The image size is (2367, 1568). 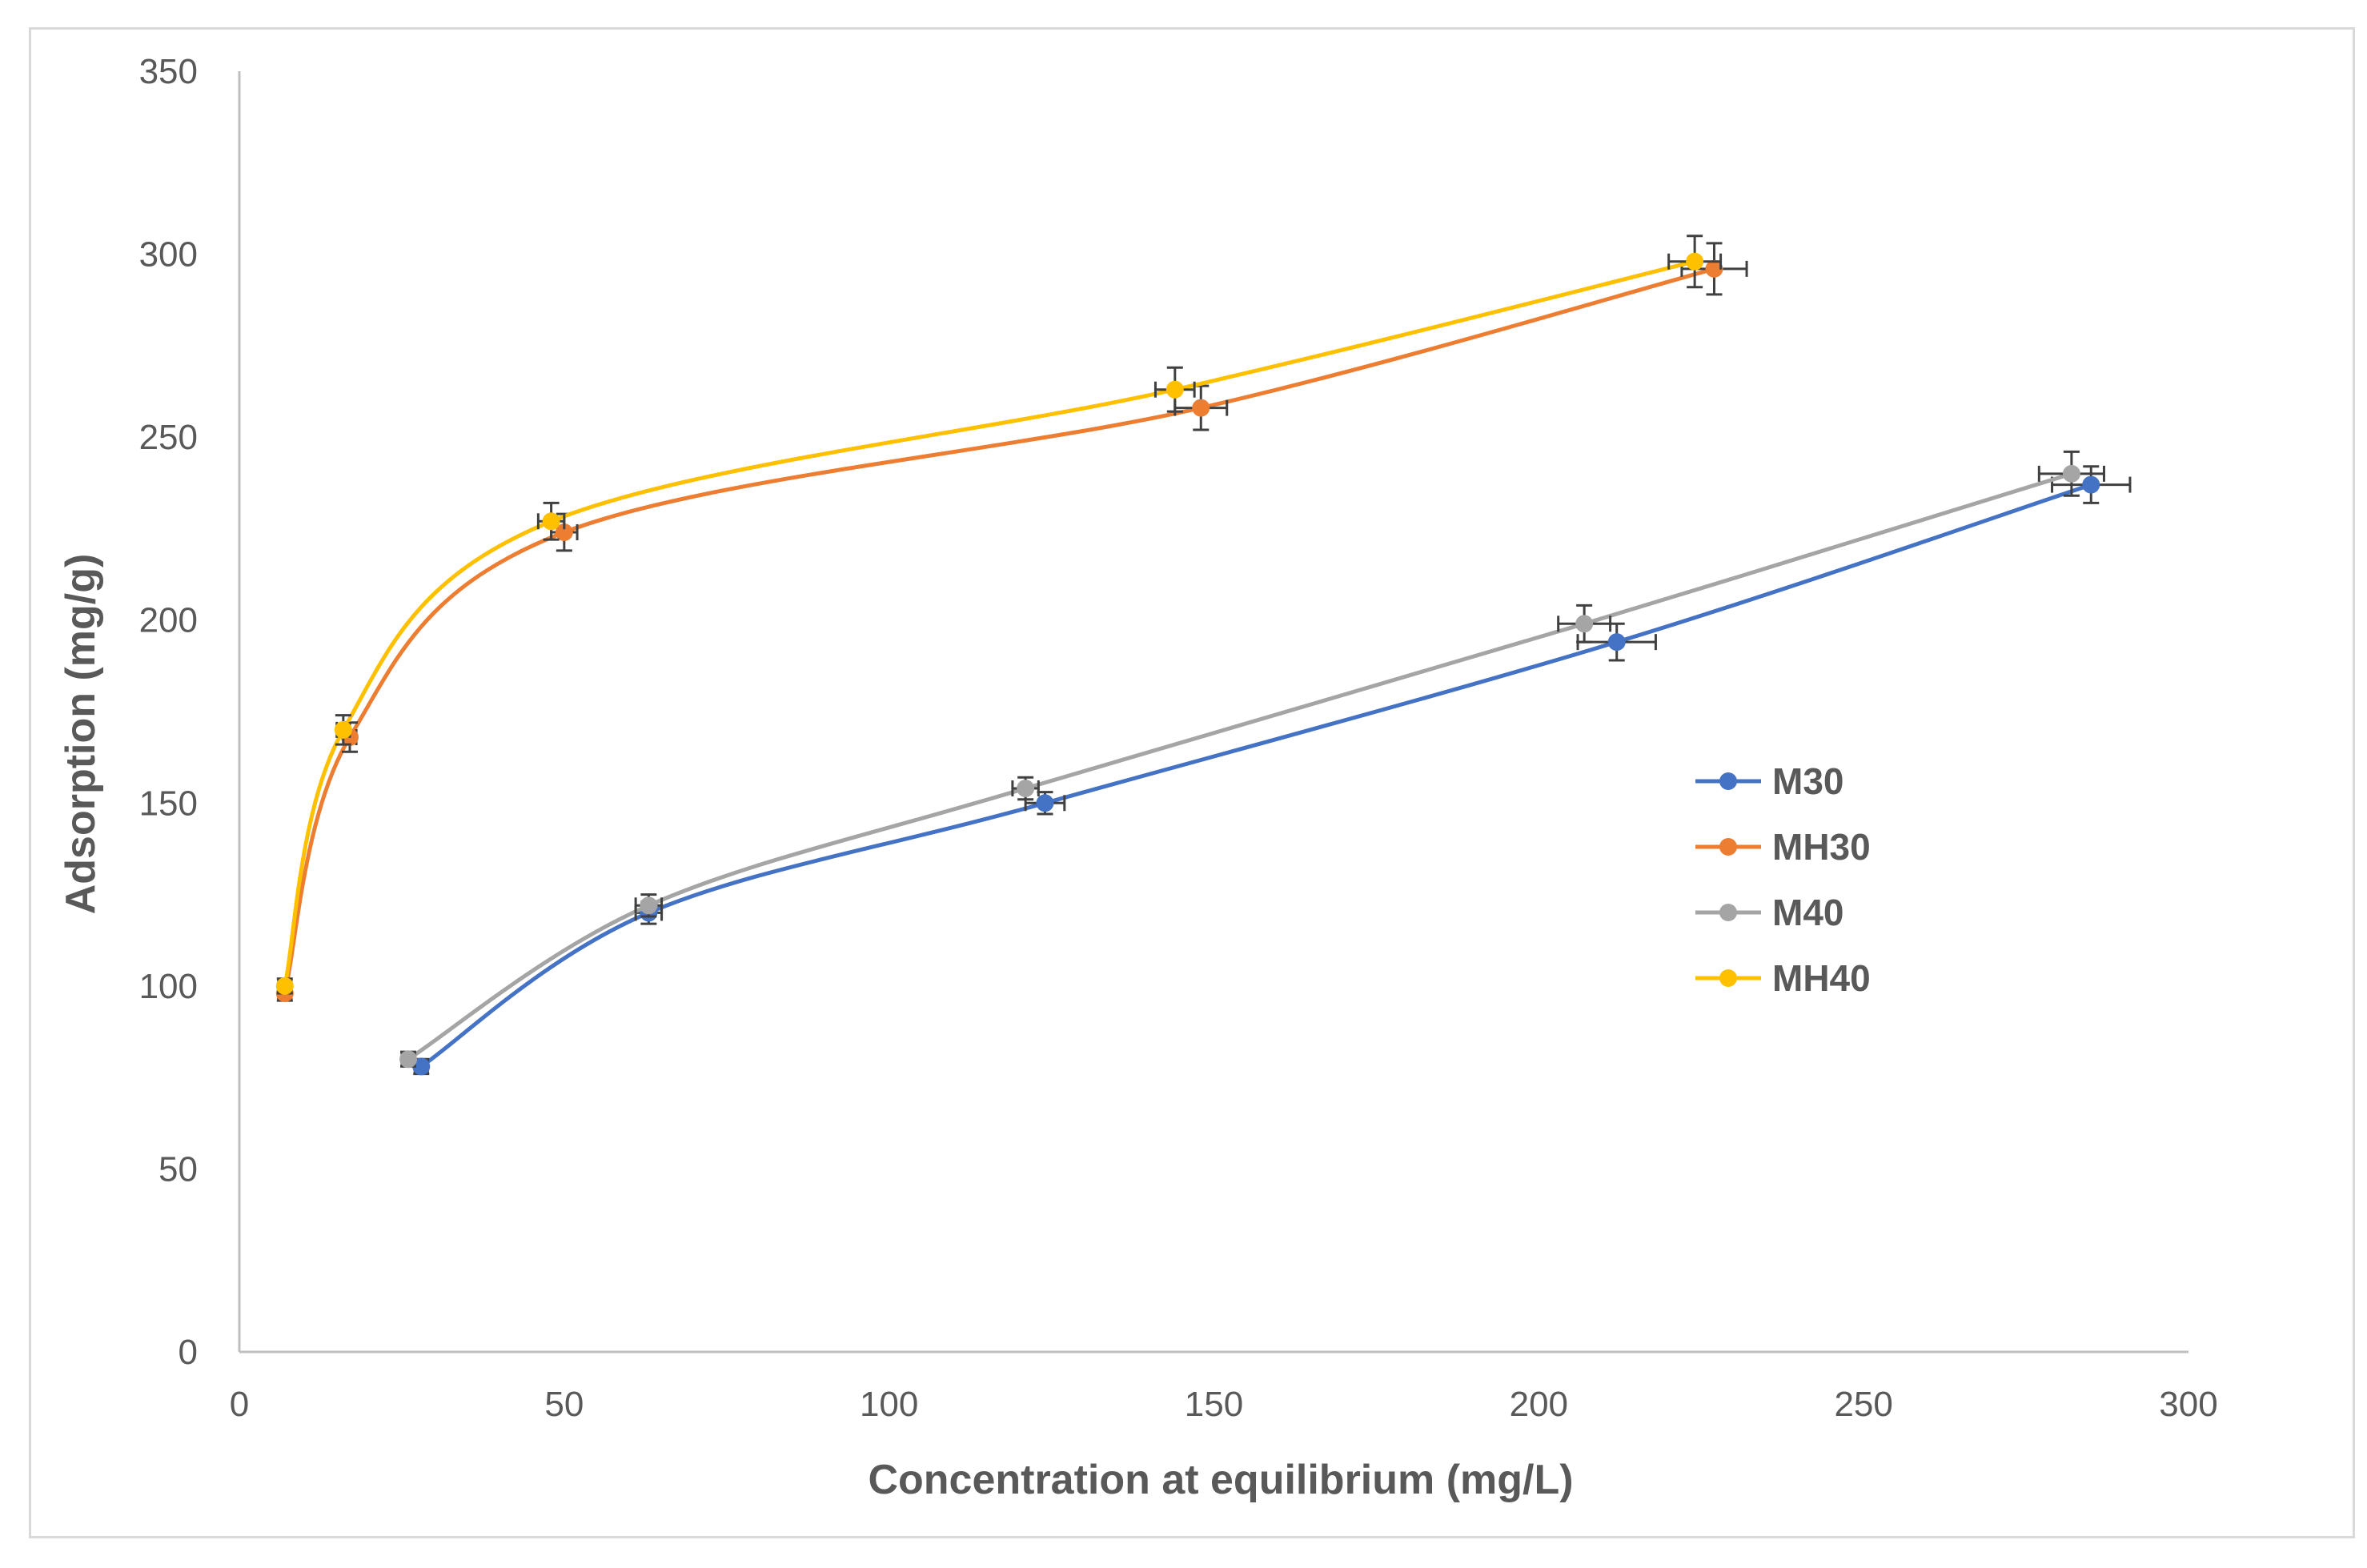 What do you see at coordinates (168, 986) in the screenshot?
I see `y-tick-label: 100` at bounding box center [168, 986].